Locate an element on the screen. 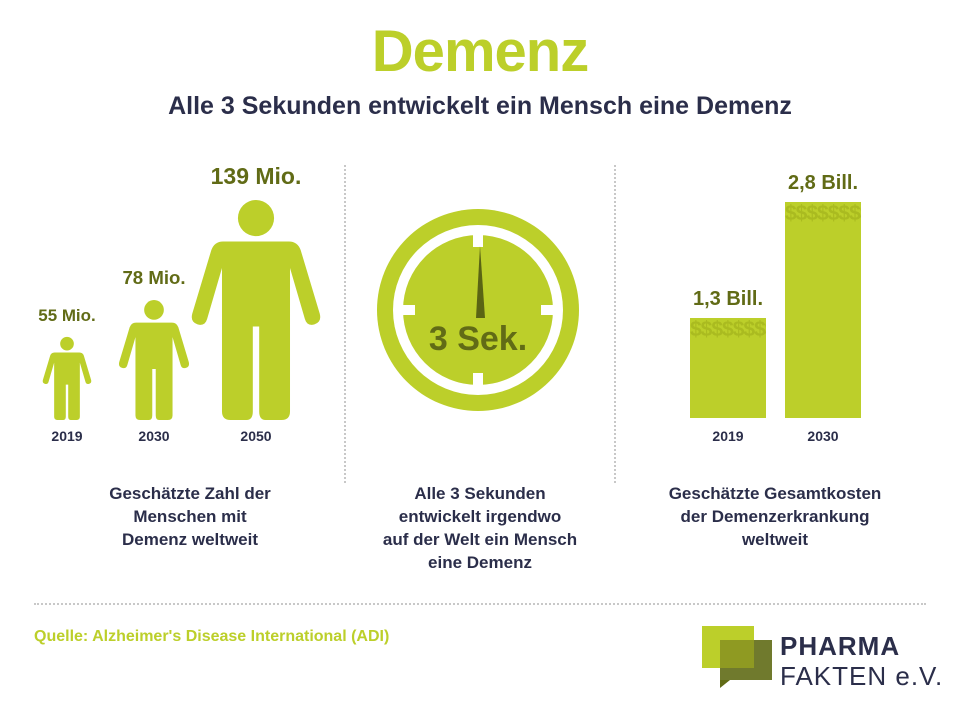 The height and width of the screenshot is (718, 960). people-value-label: 139 Mio. is located at coordinates (256, 176).